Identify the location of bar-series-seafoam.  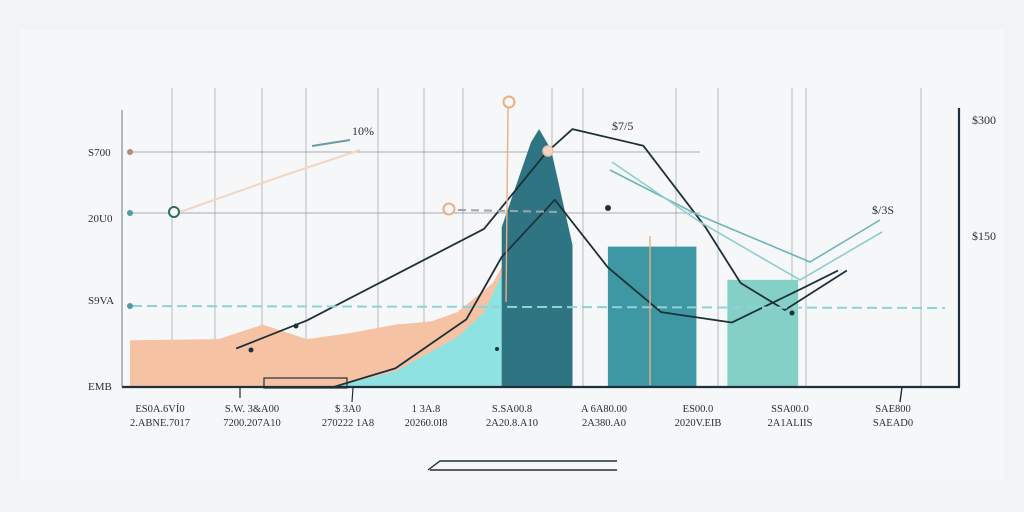
(763, 333).